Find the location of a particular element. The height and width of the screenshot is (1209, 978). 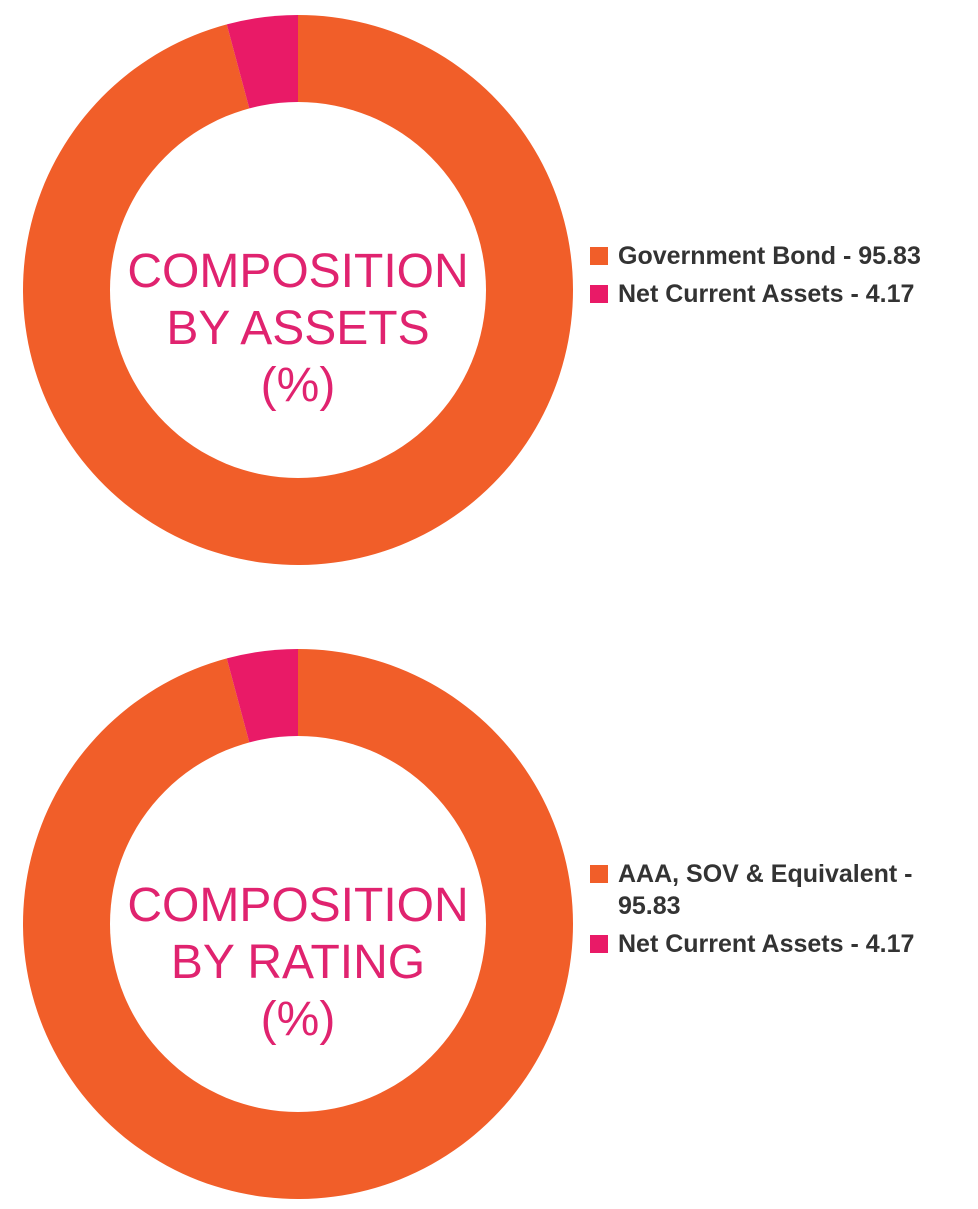

assets-title-line-2: BY ASSETS is located at coordinates (297, 328).